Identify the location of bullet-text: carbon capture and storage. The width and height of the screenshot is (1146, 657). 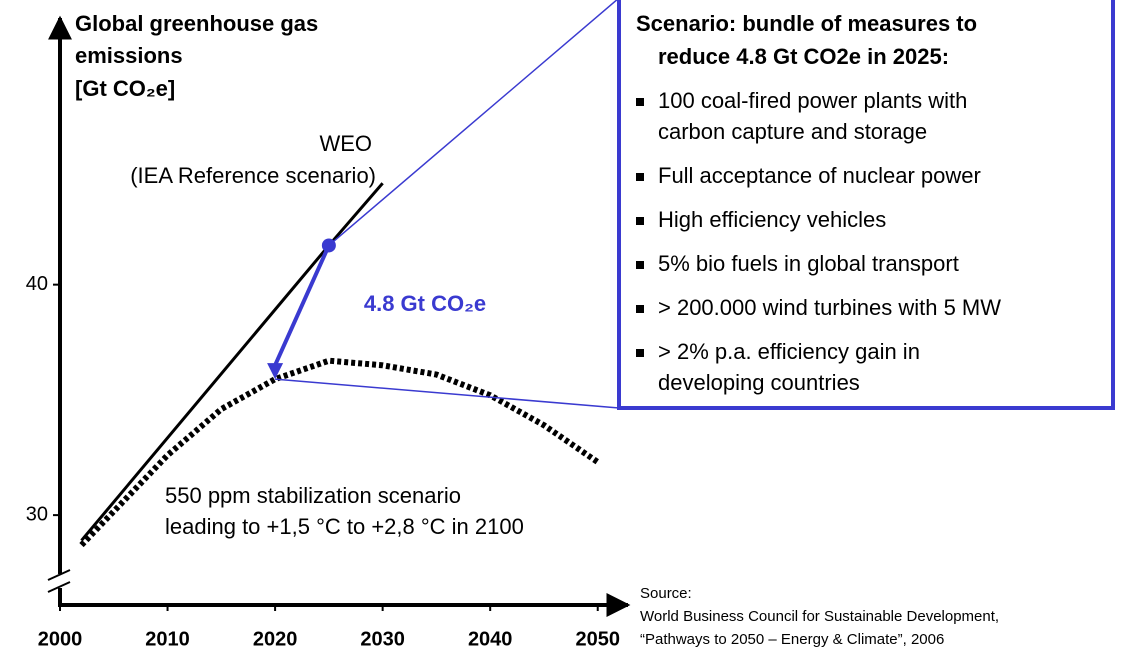
(792, 131).